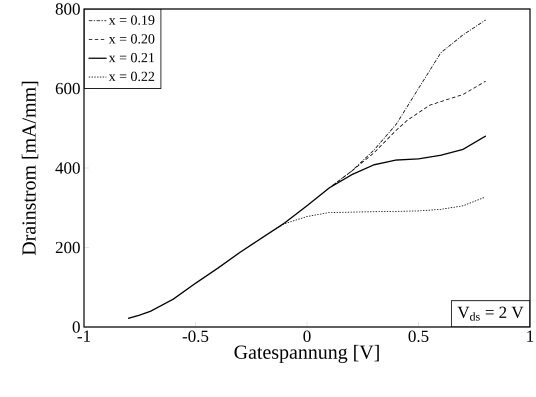 The image size is (536, 397). What do you see at coordinates (68, 88) in the screenshot?
I see `y-tick-label: 600` at bounding box center [68, 88].